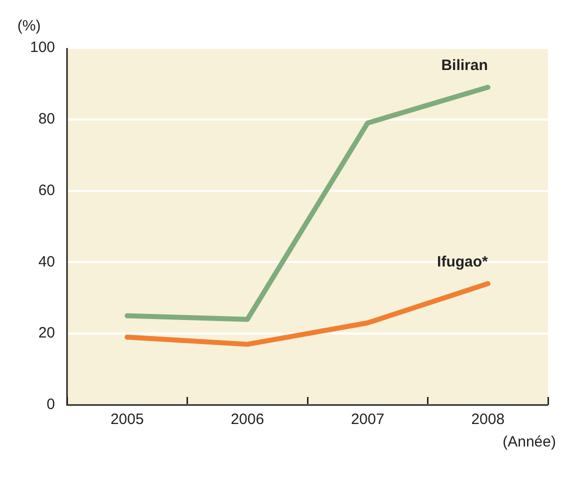  Describe the element at coordinates (47, 190) in the screenshot. I see `y-tick-label: 60` at that location.